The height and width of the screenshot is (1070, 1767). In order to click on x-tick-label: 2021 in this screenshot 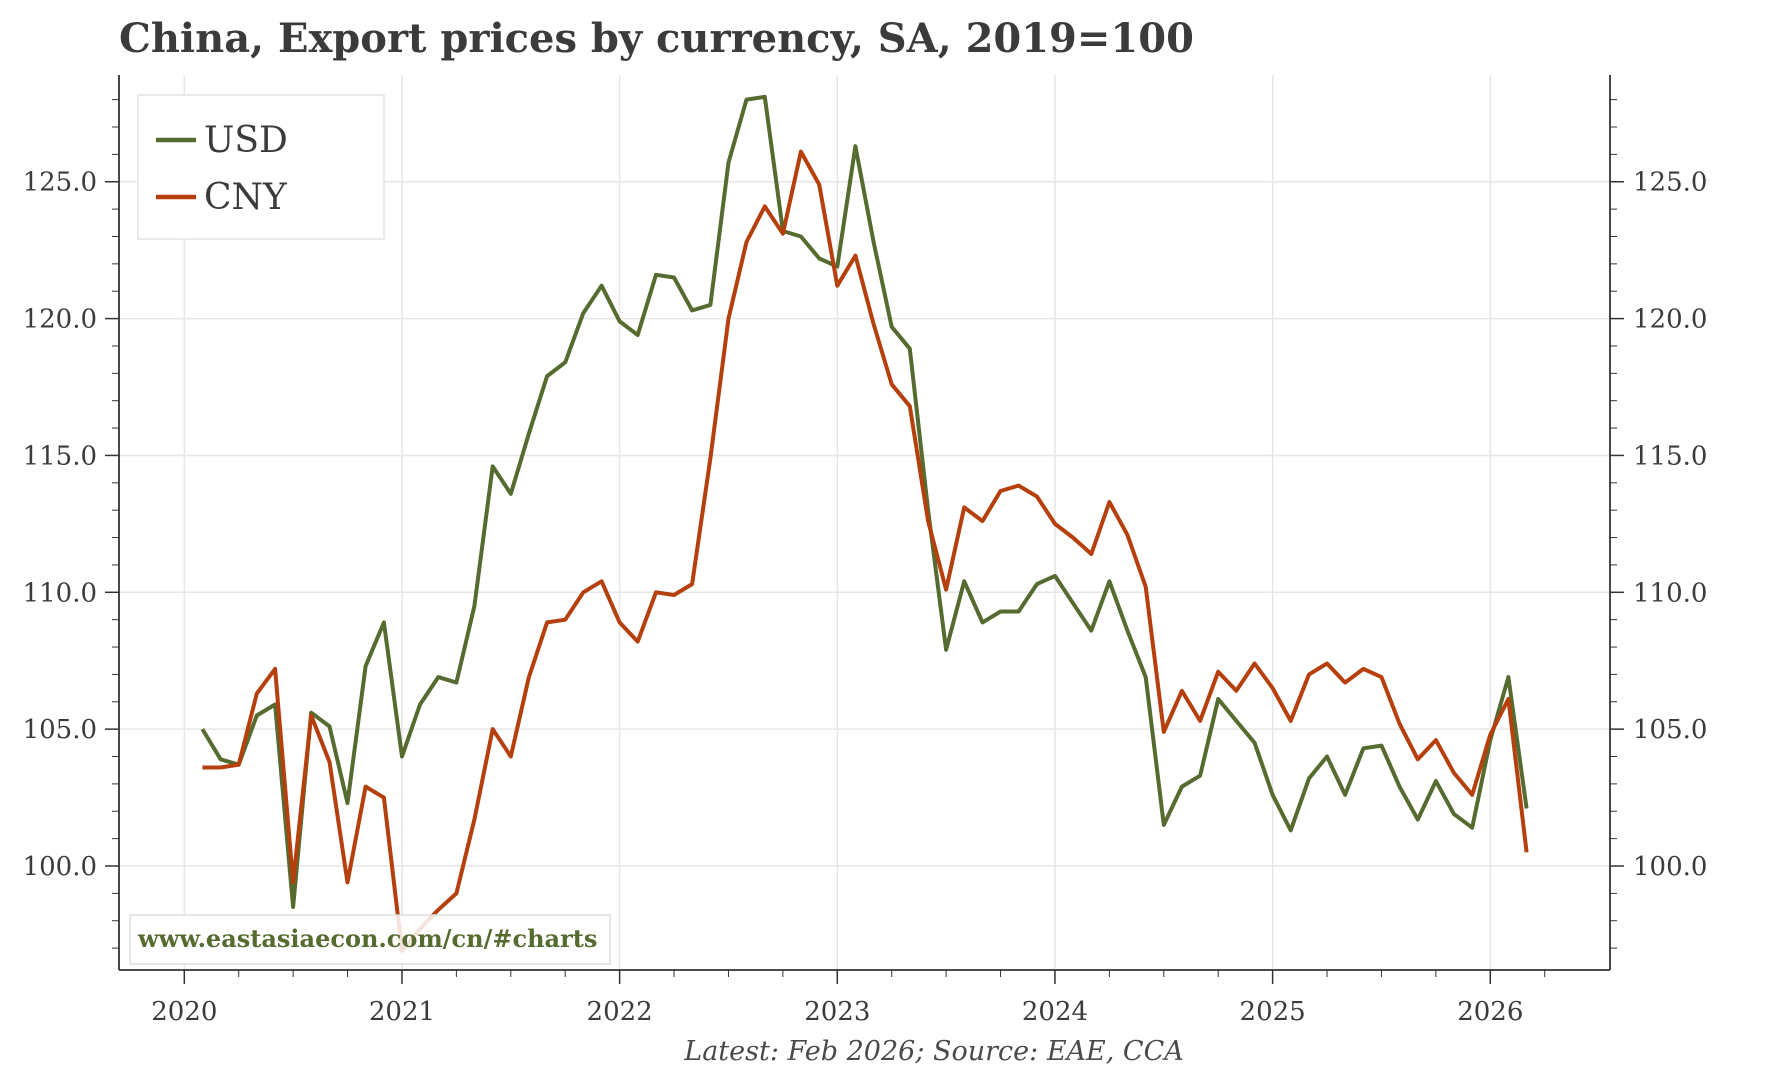, I will do `click(402, 1012)`.